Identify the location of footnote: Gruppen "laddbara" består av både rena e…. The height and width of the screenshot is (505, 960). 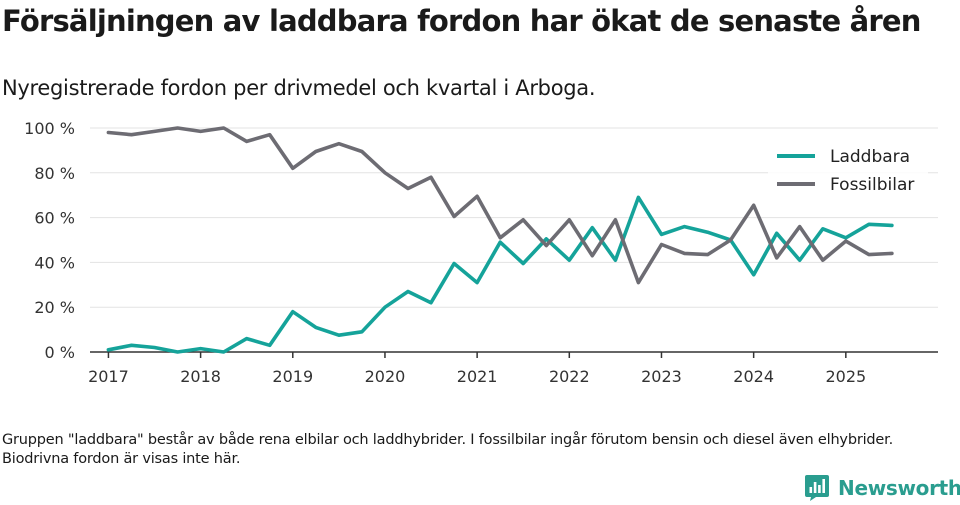
(447, 449).